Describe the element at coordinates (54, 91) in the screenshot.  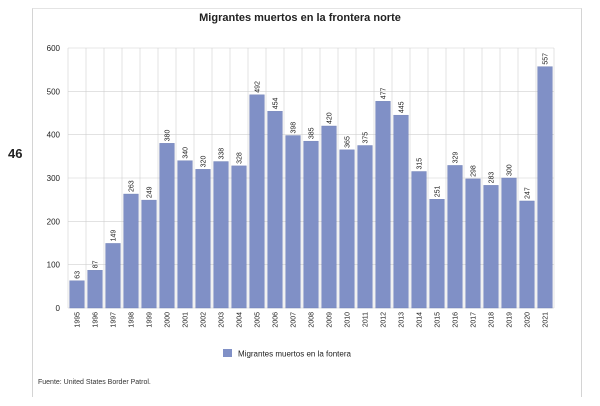
I see `y-tick-label: 500` at that location.